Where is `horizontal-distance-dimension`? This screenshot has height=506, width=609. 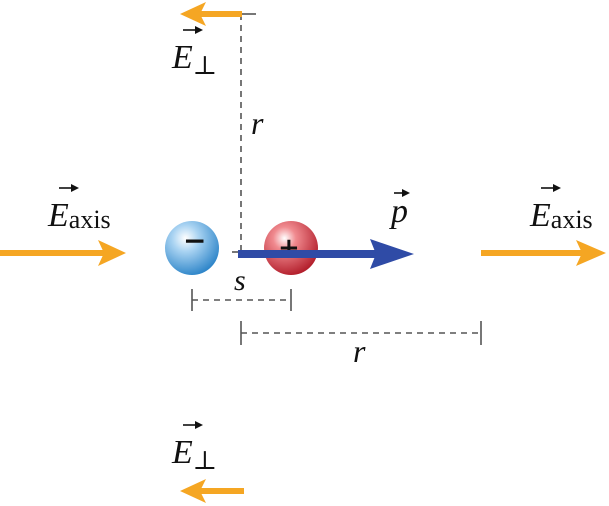 horizontal-distance-dimension is located at coordinates (361, 333).